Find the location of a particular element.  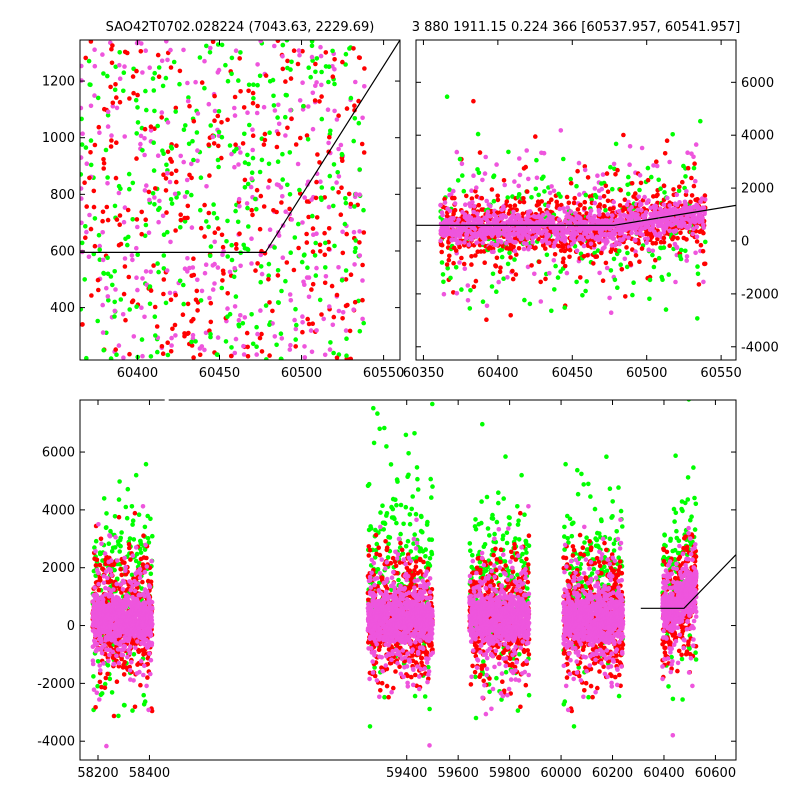

x-tick-label: 60350 is located at coordinates (423, 373).